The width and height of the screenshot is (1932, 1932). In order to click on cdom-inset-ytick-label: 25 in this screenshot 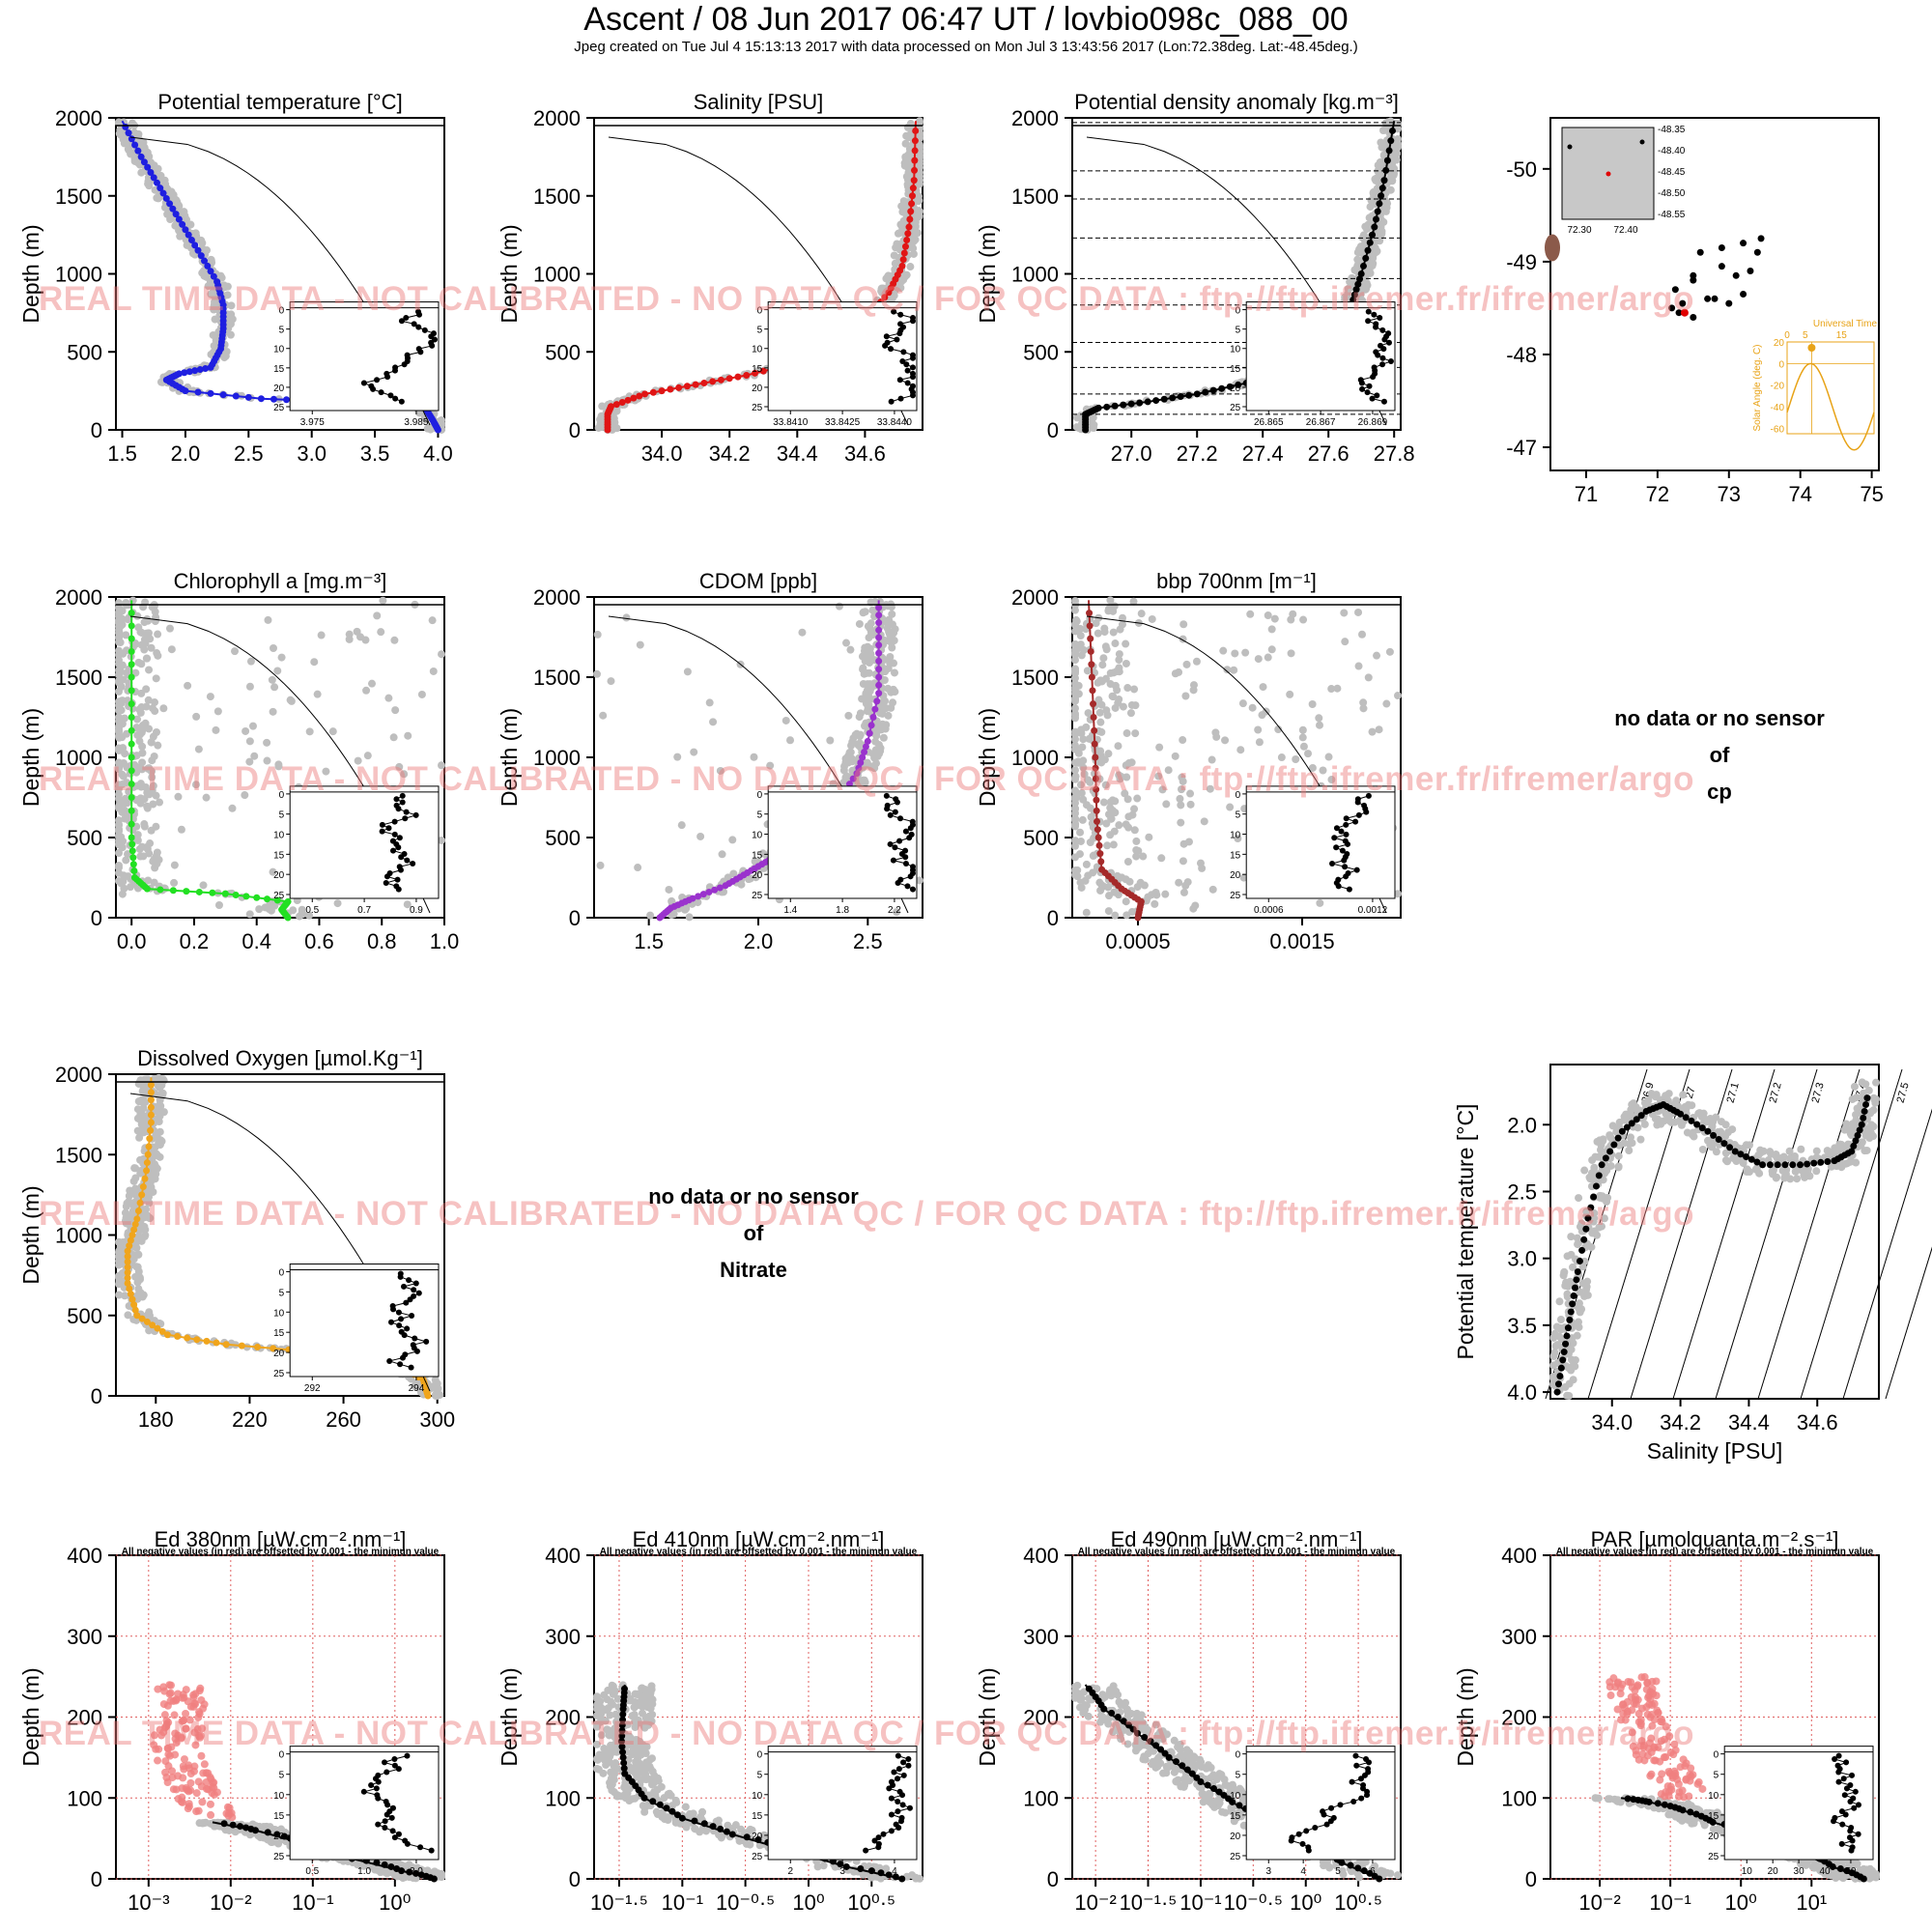, I will do `click(757, 896)`.